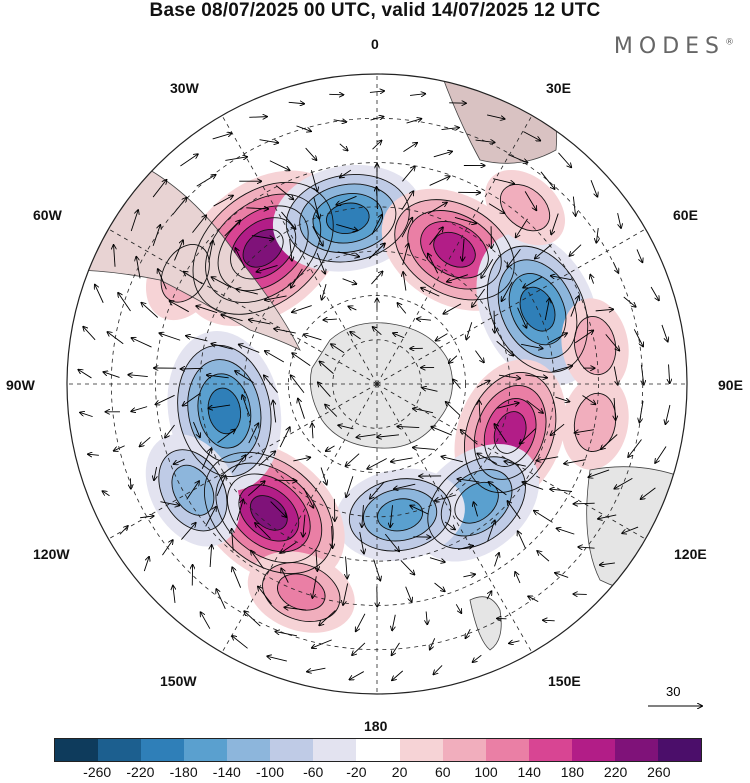  What do you see at coordinates (184, 88) in the screenshot?
I see `lon-label-30w: 30W` at bounding box center [184, 88].